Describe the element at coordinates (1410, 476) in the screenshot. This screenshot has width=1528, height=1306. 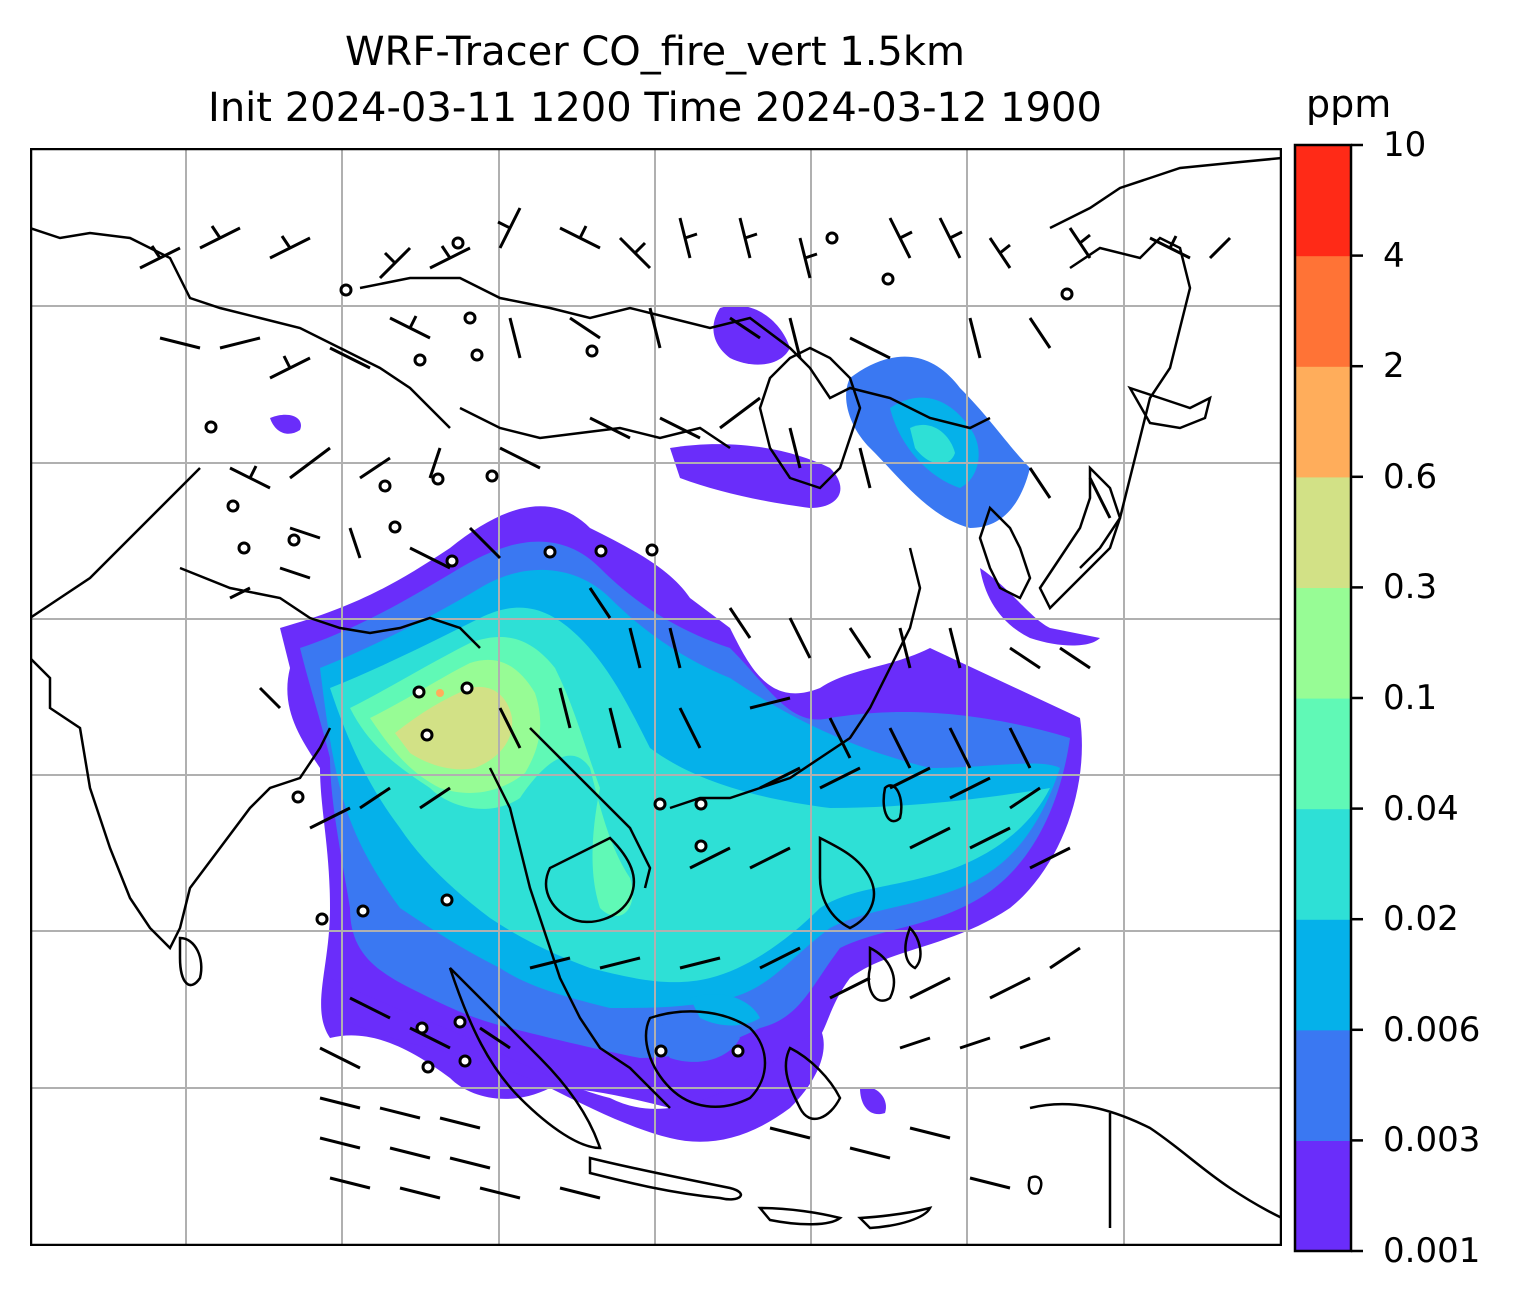
I see `colorbar-tick-label: 0.6` at that location.